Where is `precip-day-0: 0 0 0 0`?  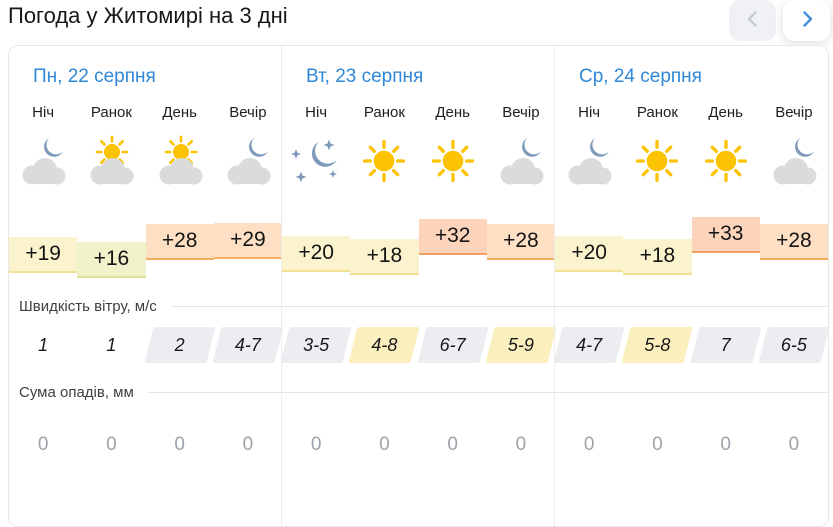 precip-day-0: 0 0 0 0 is located at coordinates (145, 445).